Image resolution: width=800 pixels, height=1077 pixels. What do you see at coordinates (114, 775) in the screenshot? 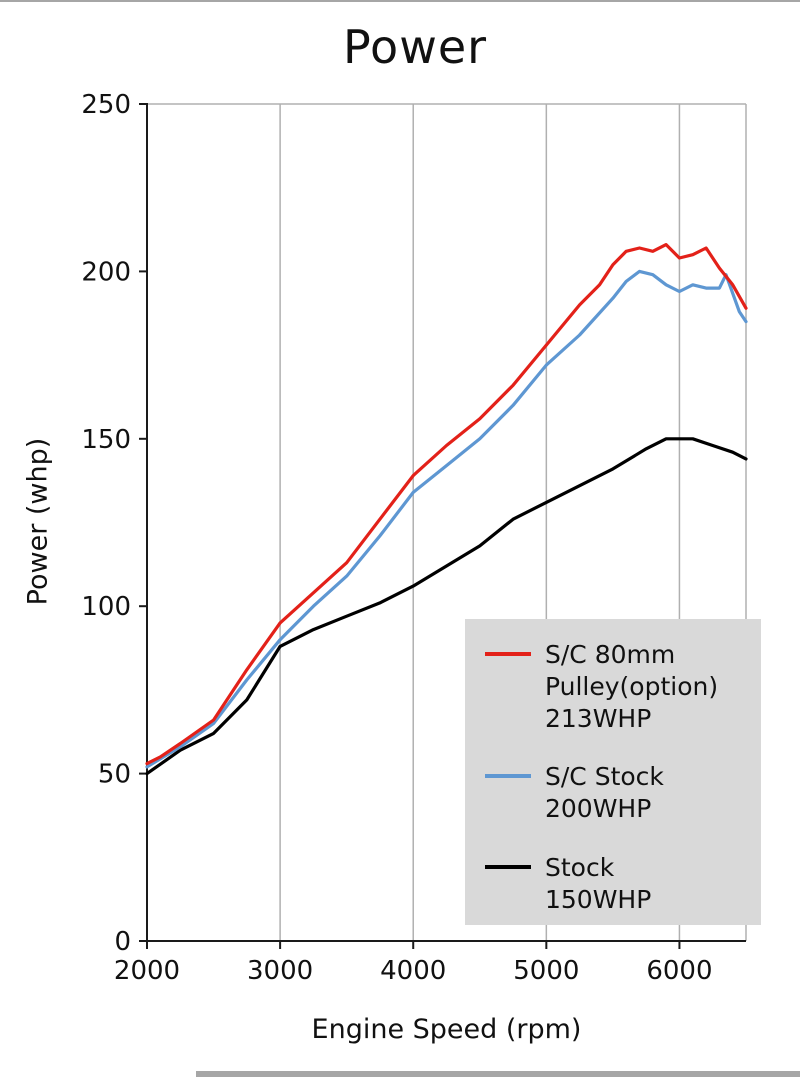
I see `y-tick-label: 50` at bounding box center [114, 775].